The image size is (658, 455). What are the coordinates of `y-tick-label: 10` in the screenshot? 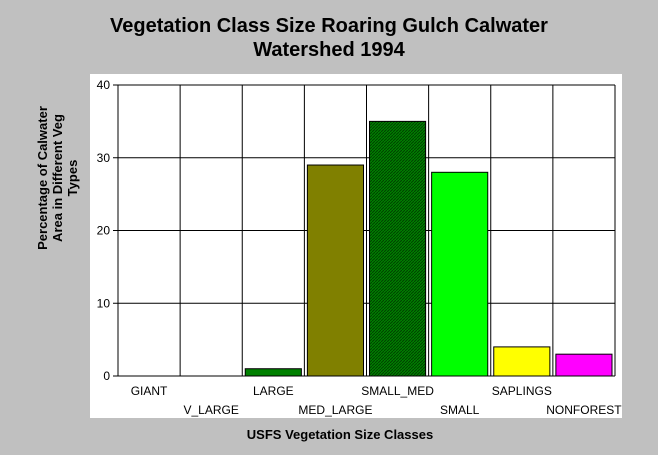 It's located at (104, 303).